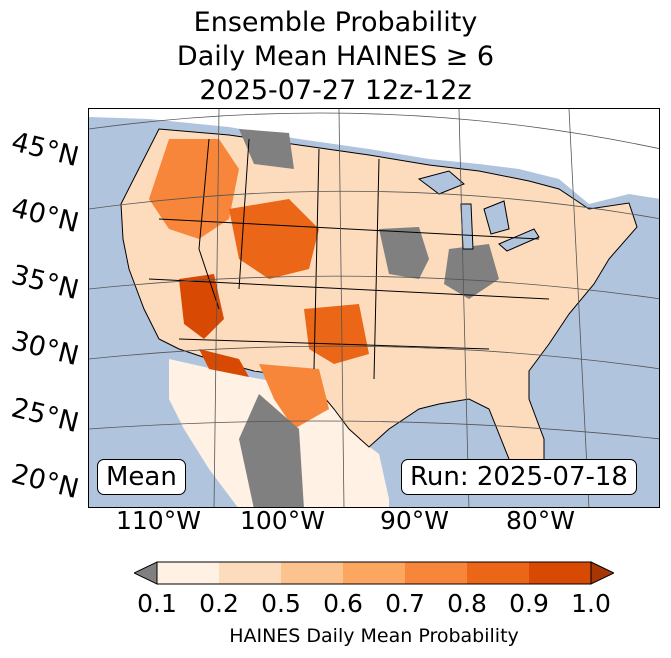 The height and width of the screenshot is (658, 671). What do you see at coordinates (281, 603) in the screenshot?
I see `colorbar-tick-2: 0.5` at bounding box center [281, 603].